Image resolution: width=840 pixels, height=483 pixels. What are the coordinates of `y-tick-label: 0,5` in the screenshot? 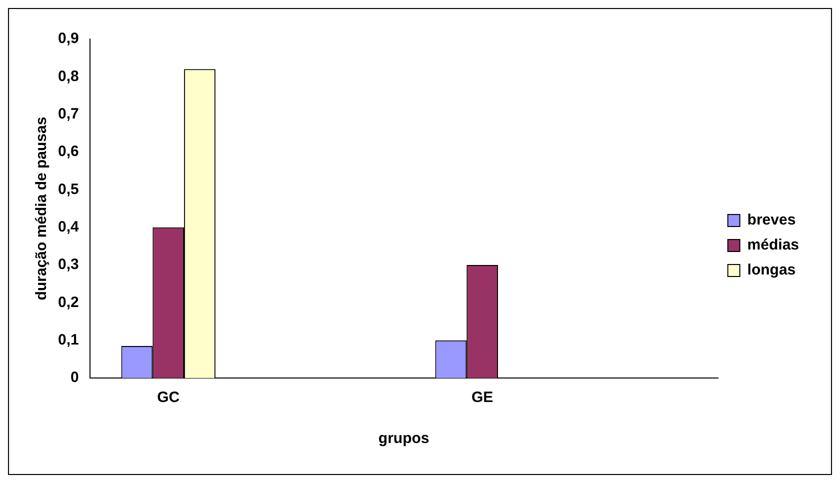 It's located at (68, 189).